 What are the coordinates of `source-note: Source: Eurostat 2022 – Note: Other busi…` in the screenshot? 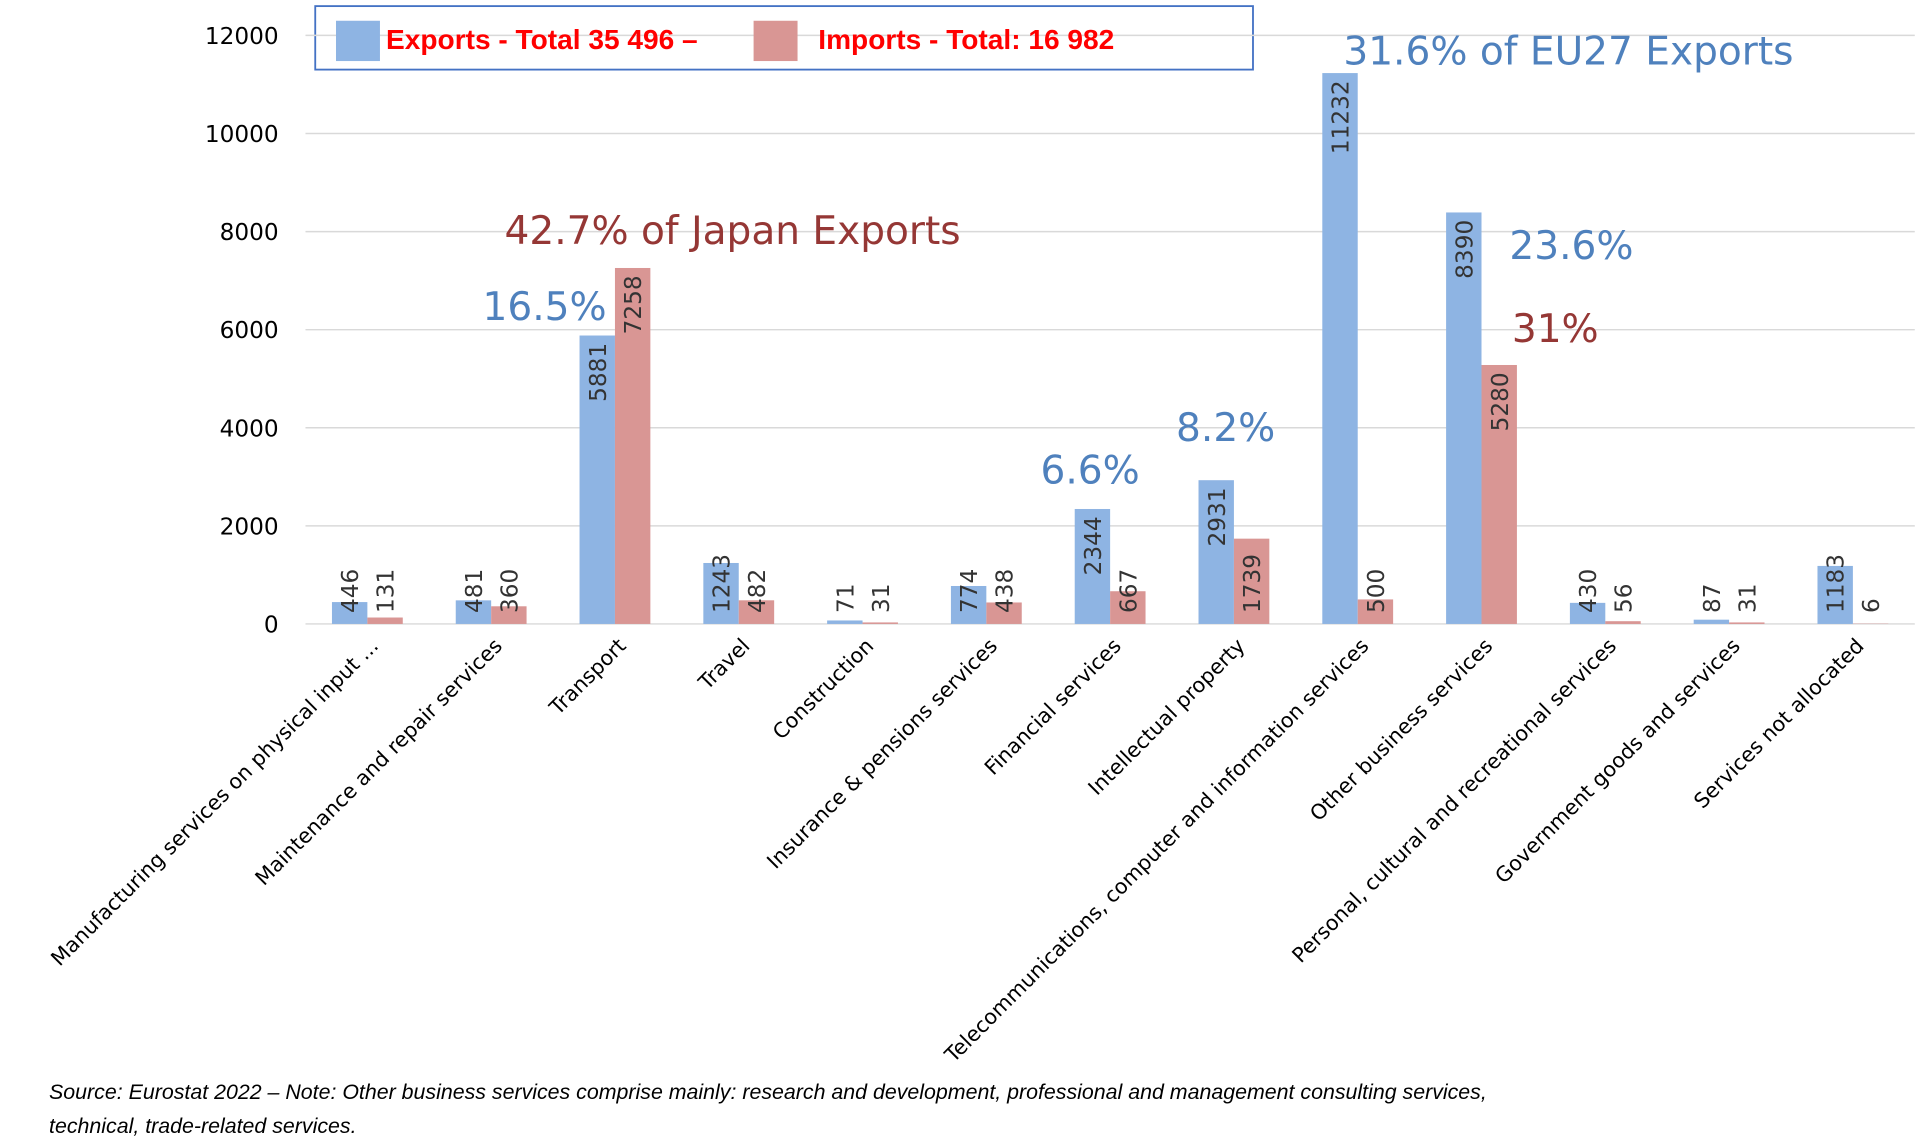 It's located at (768, 1092).